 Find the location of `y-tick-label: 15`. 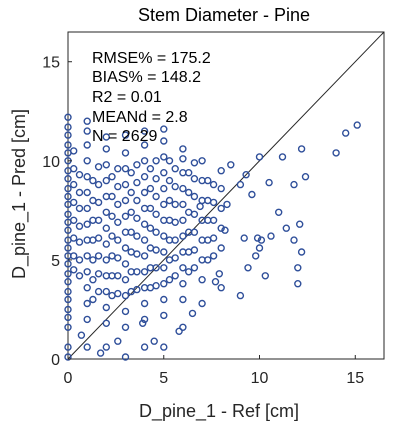

y-tick-label: 15 is located at coordinates (51, 63).